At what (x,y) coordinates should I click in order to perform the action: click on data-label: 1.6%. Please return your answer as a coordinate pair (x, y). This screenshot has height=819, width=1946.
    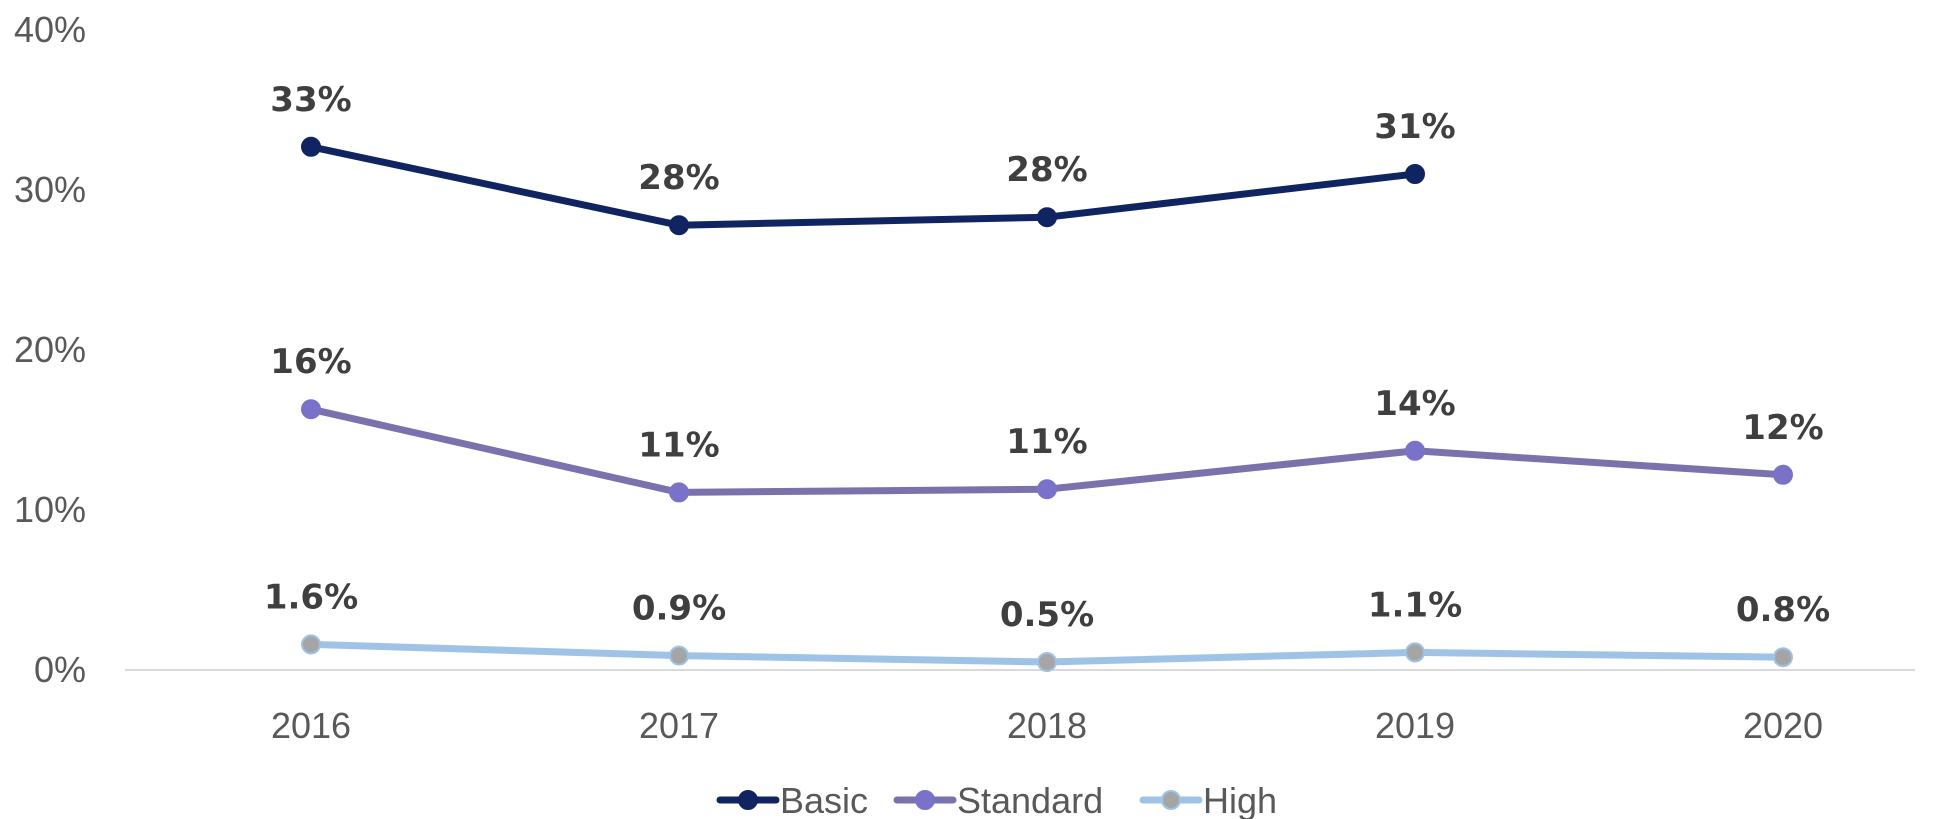
    Looking at the image, I should click on (311, 597).